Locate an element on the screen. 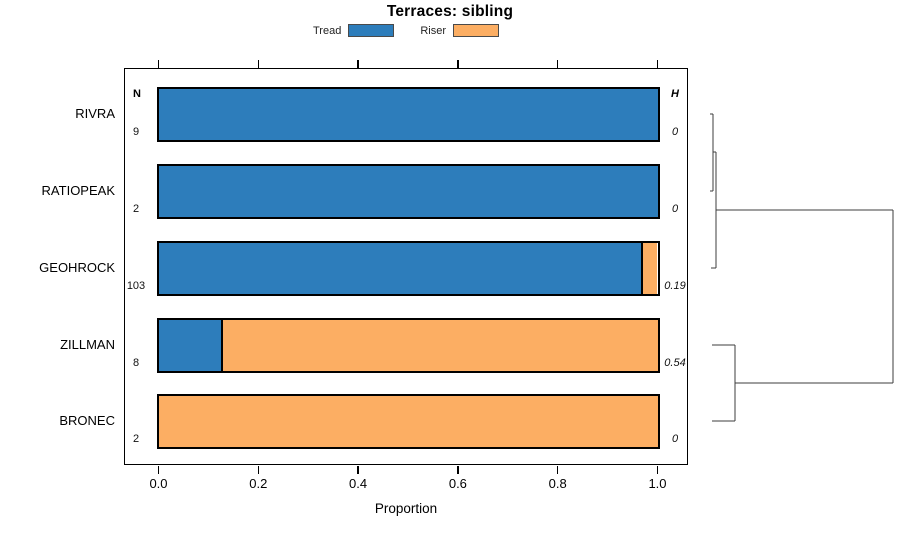 Image resolution: width=900 pixels, height=540 pixels. x-tick-label: 0.6 is located at coordinates (457, 483).